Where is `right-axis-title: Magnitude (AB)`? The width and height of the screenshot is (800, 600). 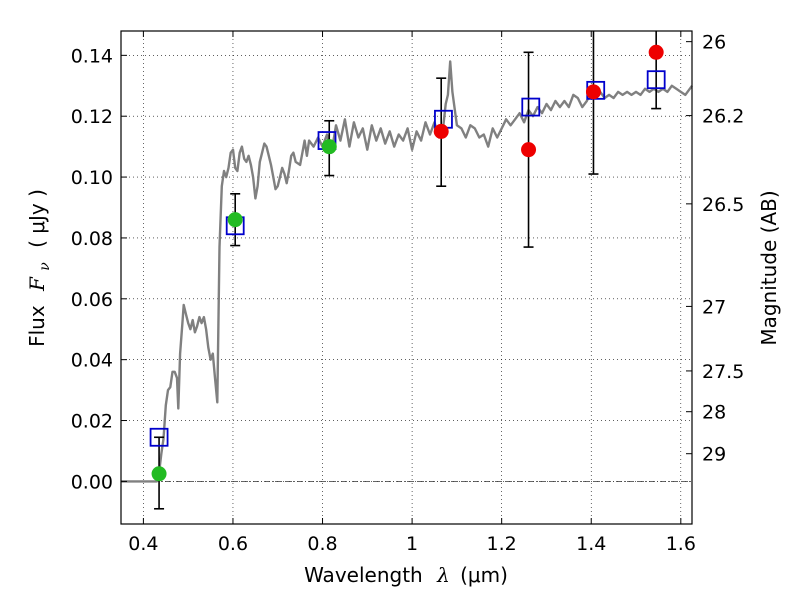 right-axis-title: Magnitude (AB) is located at coordinates (769, 267).